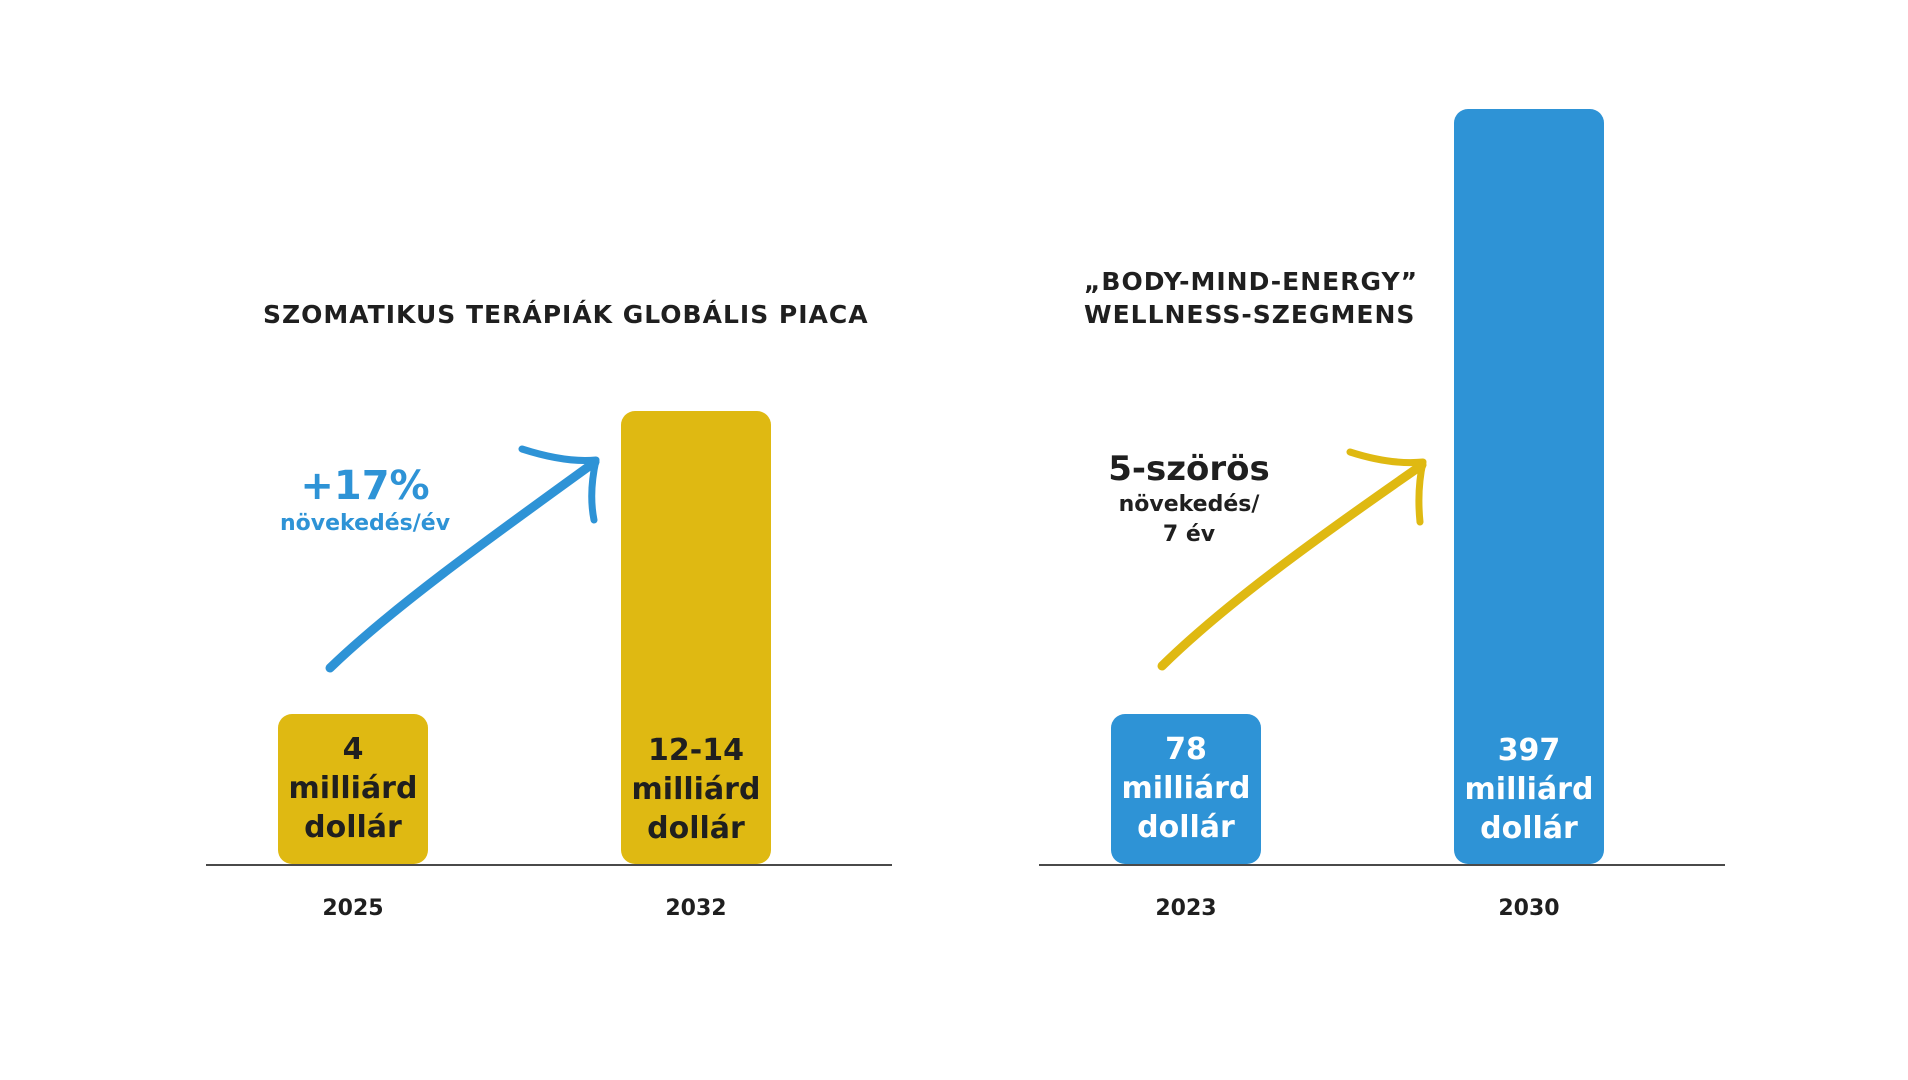  What do you see at coordinates (1292, 559) in the screenshot?
I see `growth-arrow-right-icon` at bounding box center [1292, 559].